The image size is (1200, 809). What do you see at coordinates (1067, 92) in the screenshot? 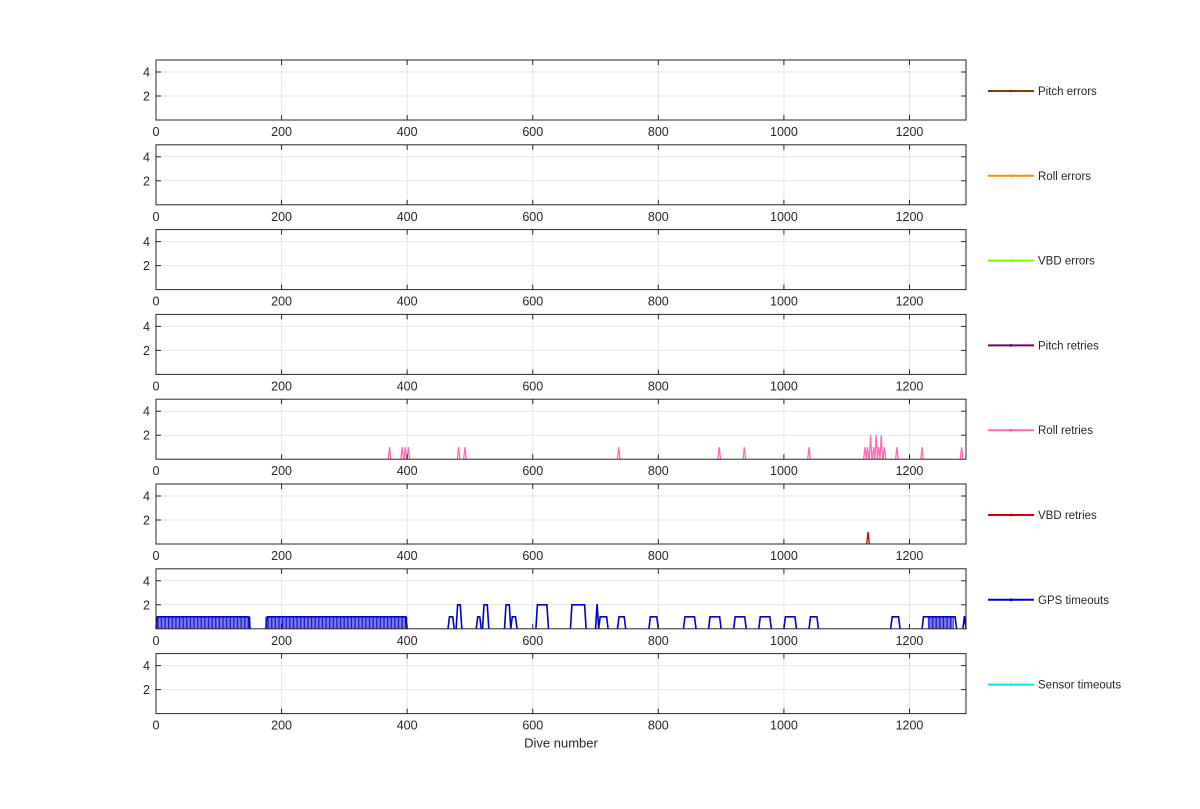
I see `legend-label: Pitch errors` at bounding box center [1067, 92].